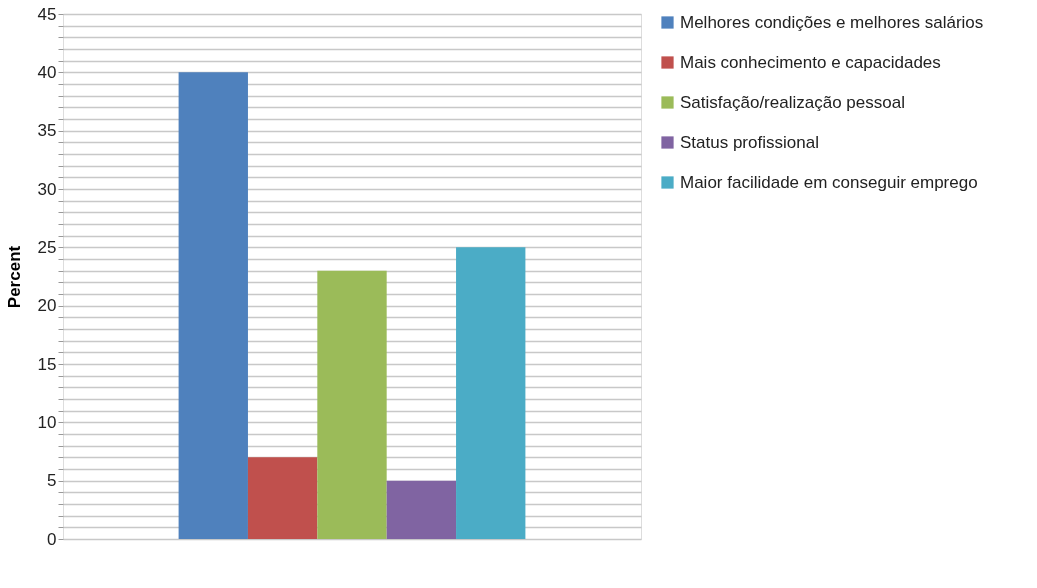 The width and height of the screenshot is (1037, 588). What do you see at coordinates (792, 102) in the screenshot?
I see `legend-label: Satisfação/realização pessoal` at bounding box center [792, 102].